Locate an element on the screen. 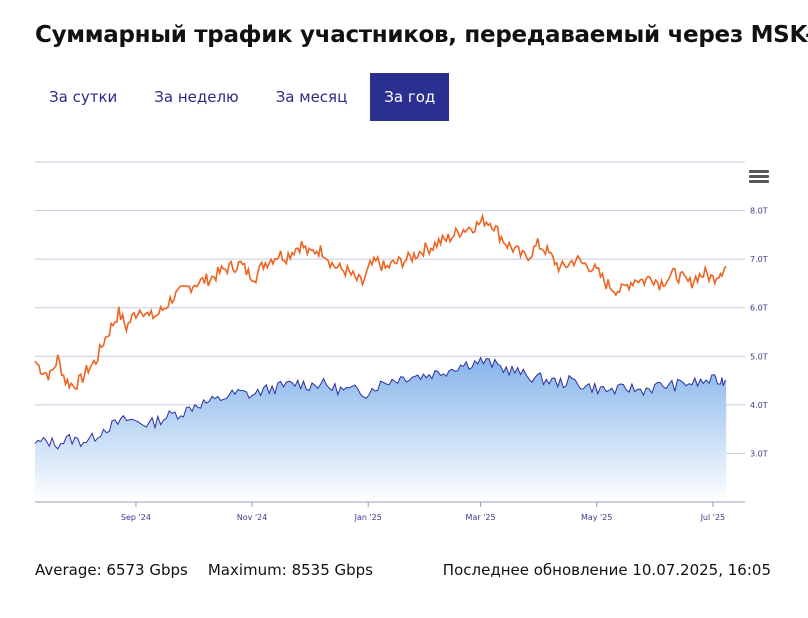 The height and width of the screenshot is (618, 808). maximum-value: Maximum: 8535 Gbps is located at coordinates (290, 570).